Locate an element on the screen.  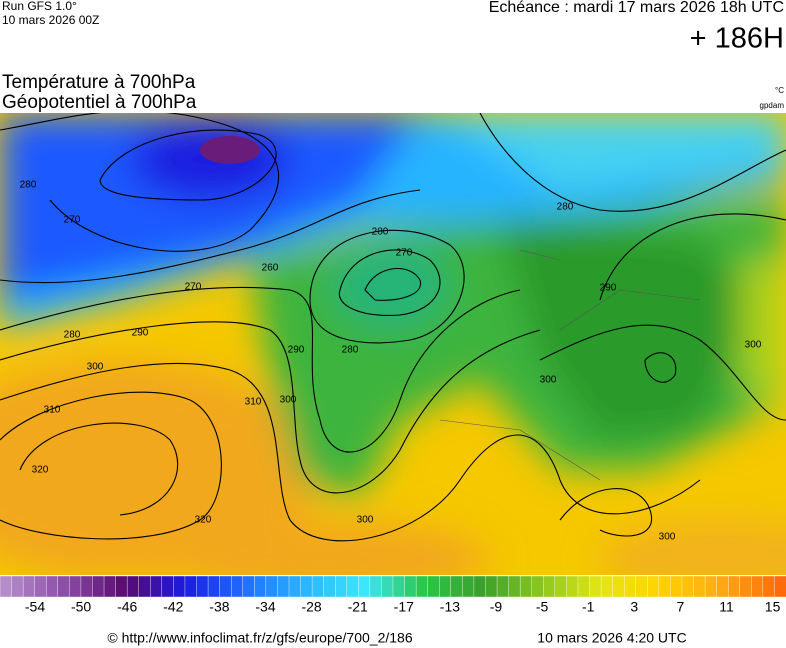
colorbar-label: 15 is located at coordinates (773, 607).